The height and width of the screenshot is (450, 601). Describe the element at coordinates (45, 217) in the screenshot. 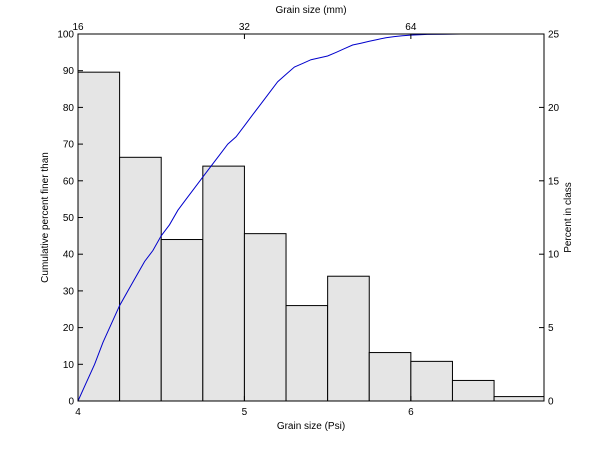

I see `y-axis-left-title: Cumulative percent finer than` at that location.